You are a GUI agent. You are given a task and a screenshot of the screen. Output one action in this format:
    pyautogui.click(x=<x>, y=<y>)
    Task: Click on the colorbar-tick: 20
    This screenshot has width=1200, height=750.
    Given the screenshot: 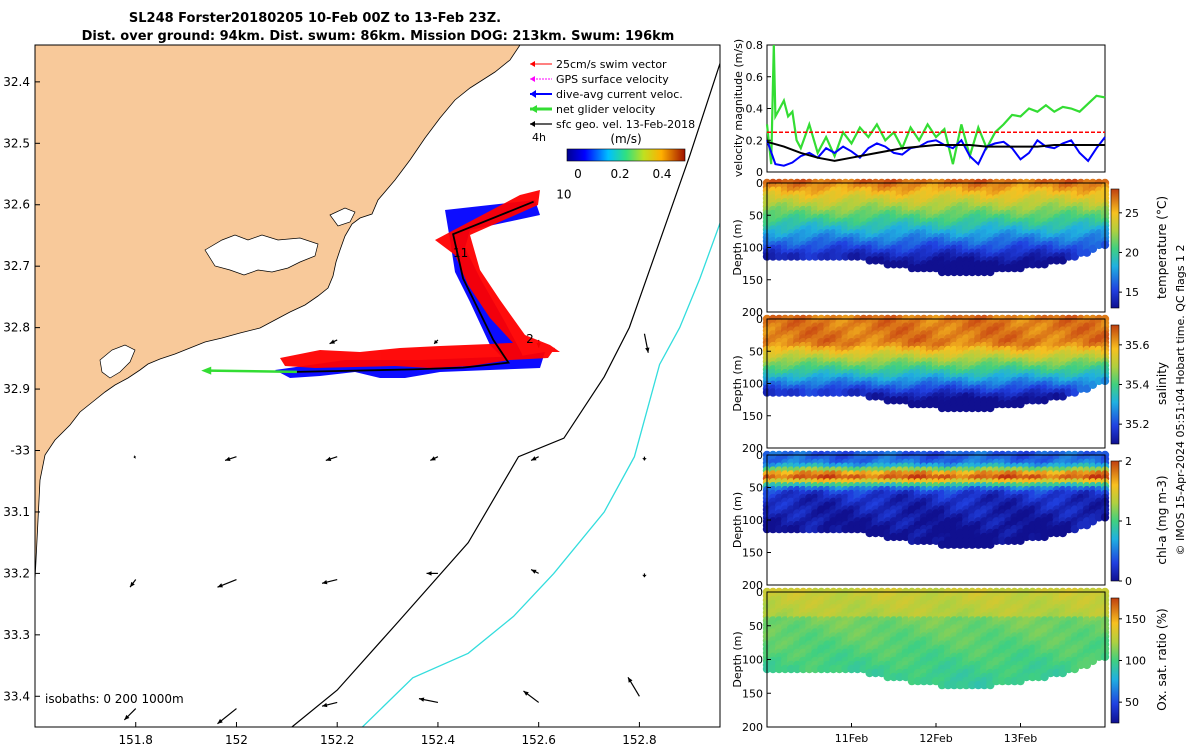 What is the action you would take?
    pyautogui.click(x=1132, y=252)
    